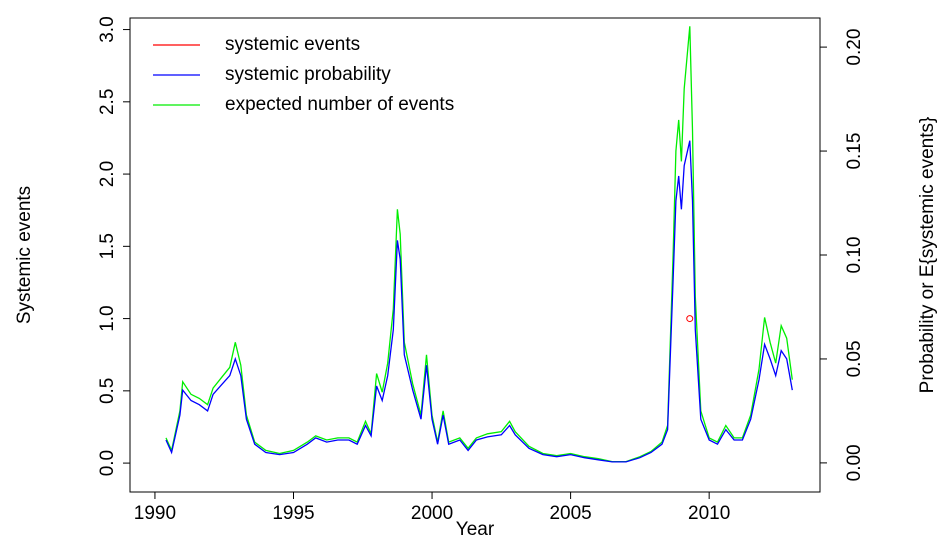 The image size is (948, 547). I want to click on y-tick-label: 2.0, so click(107, 174).